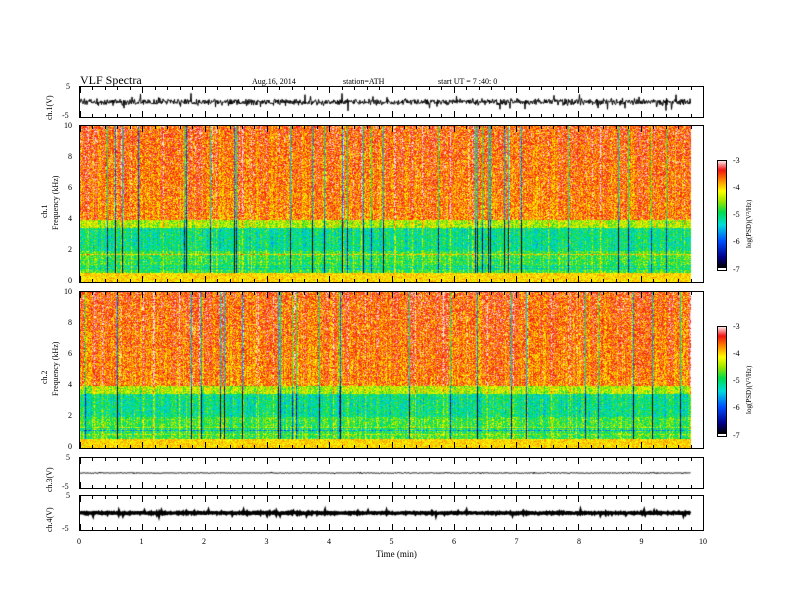 Image resolution: width=792 pixels, height=612 pixels. I want to click on ch1-wave-tick-top: 5, so click(68, 86).